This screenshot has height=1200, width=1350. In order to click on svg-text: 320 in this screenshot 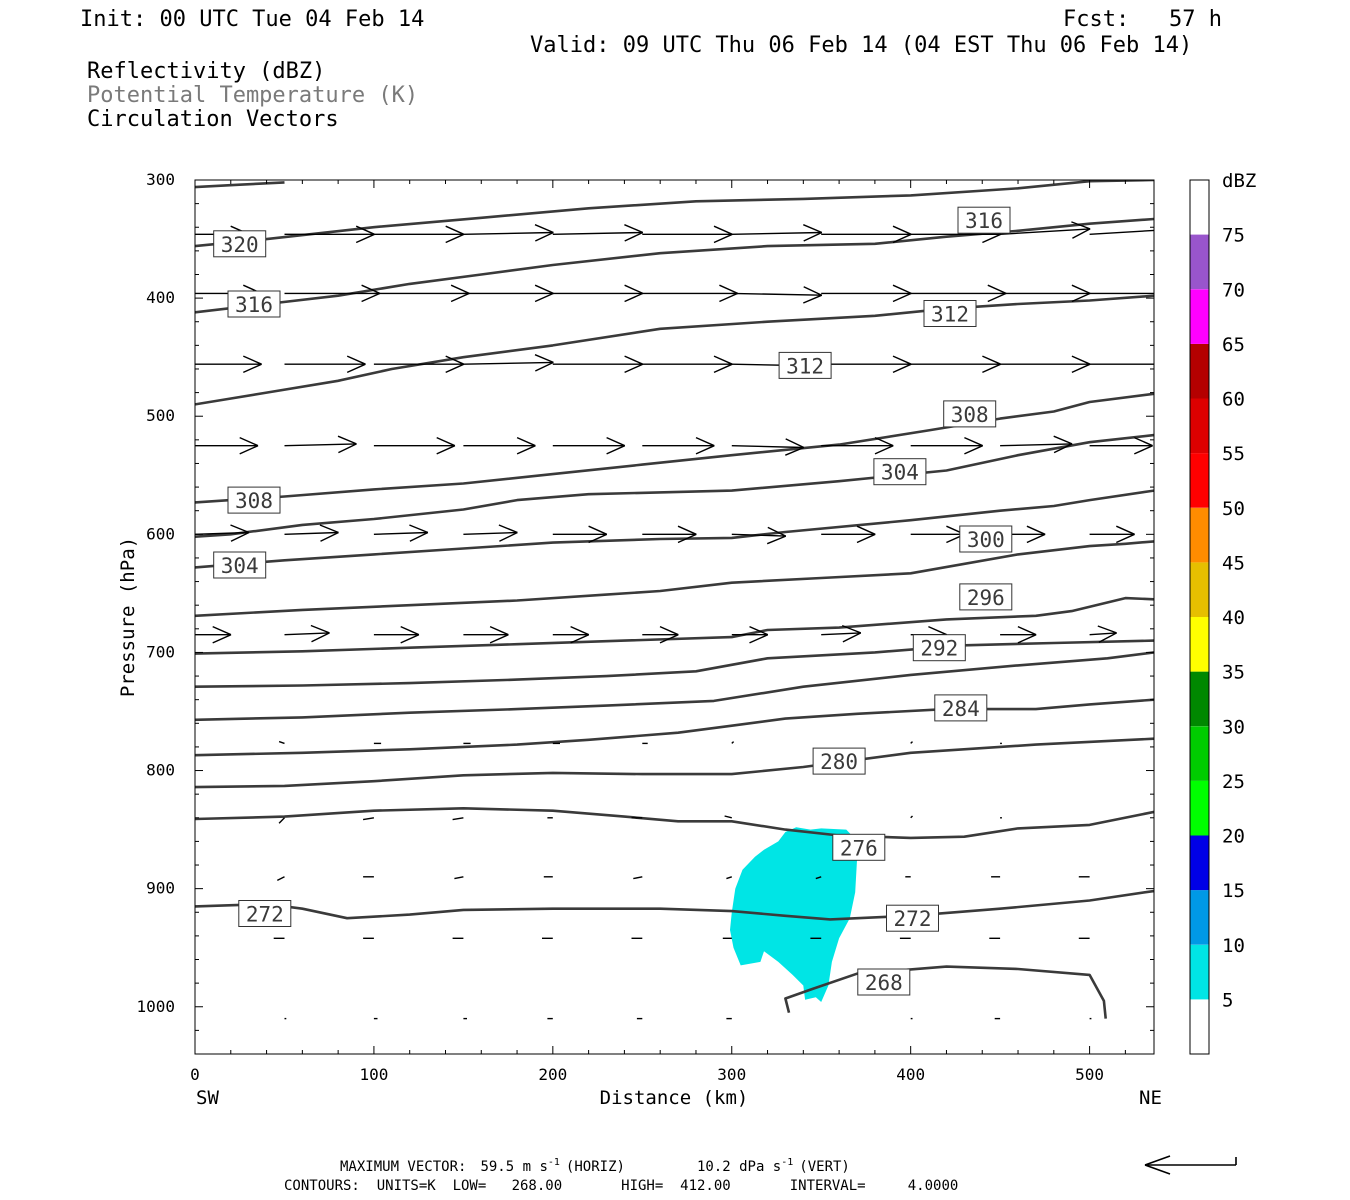, I will do `click(240, 245)`.